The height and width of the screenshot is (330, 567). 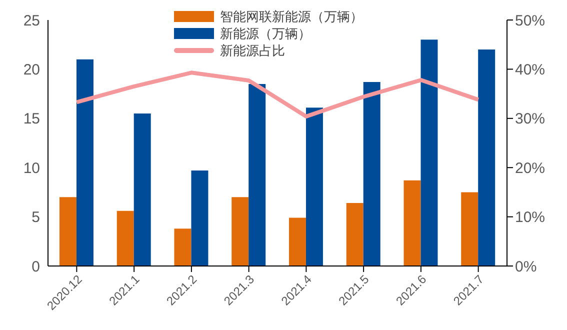 I want to click on y-tick-label: 15, so click(x=31, y=119).